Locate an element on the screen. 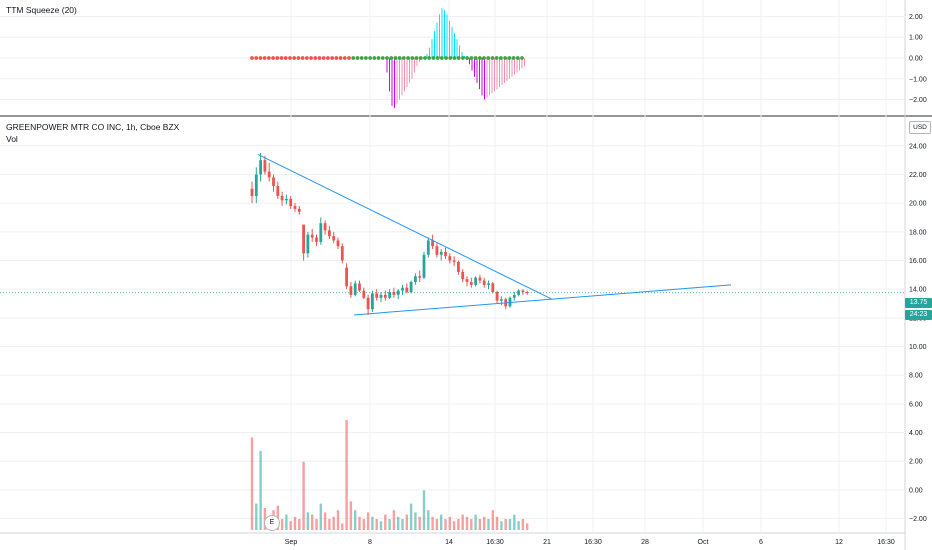 The image size is (932, 550). x-tick-label: 12 is located at coordinates (839, 542).